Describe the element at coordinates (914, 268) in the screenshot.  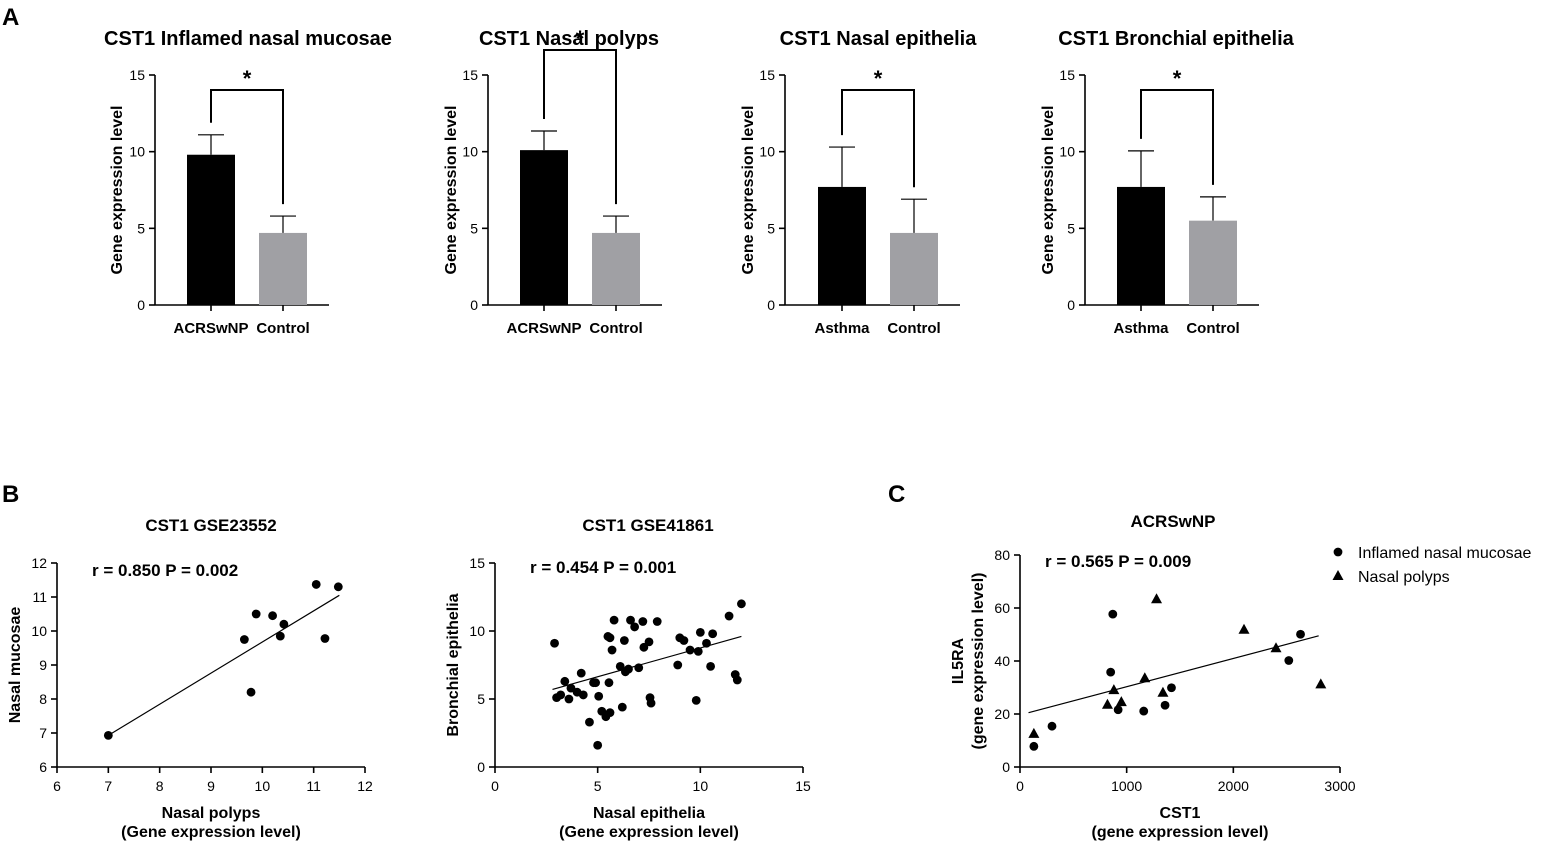
I see `bar-control` at that location.